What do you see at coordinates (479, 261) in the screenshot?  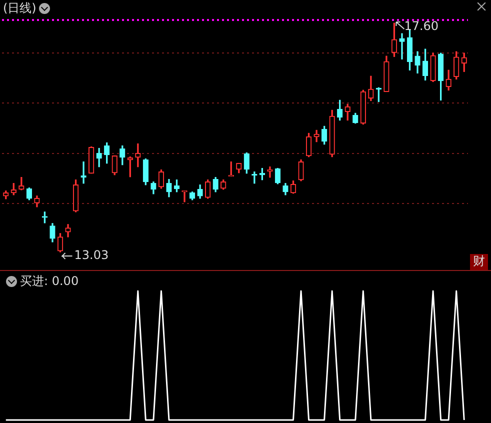 I see `text: 财` at bounding box center [479, 261].